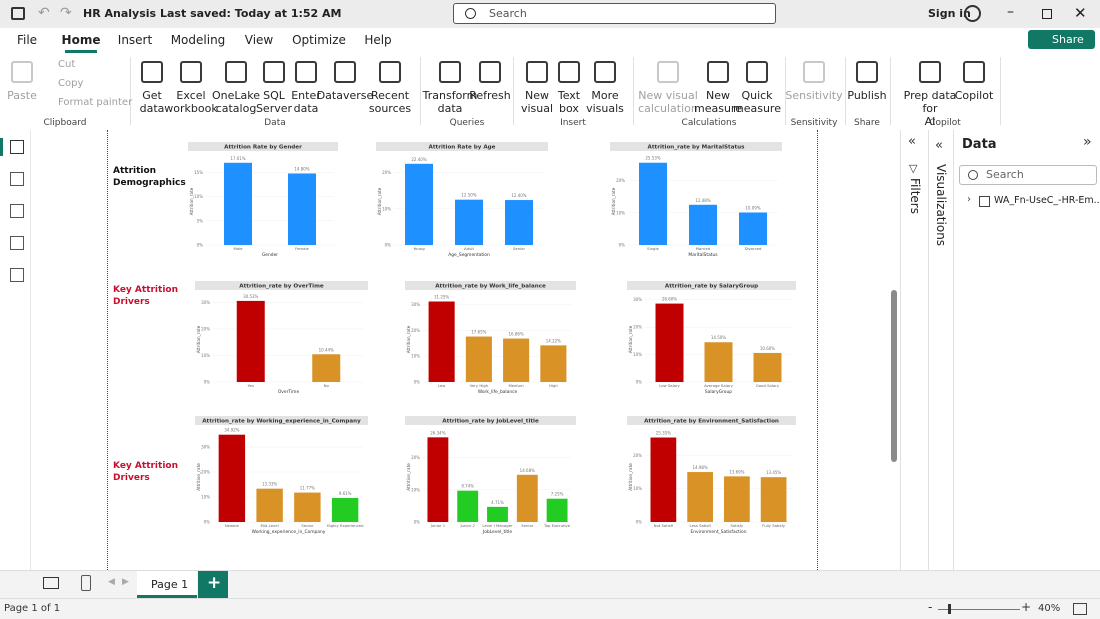 The image size is (1100, 619). Describe the element at coordinates (390, 88) in the screenshot. I see `ribbon-button: Recent sources` at that location.